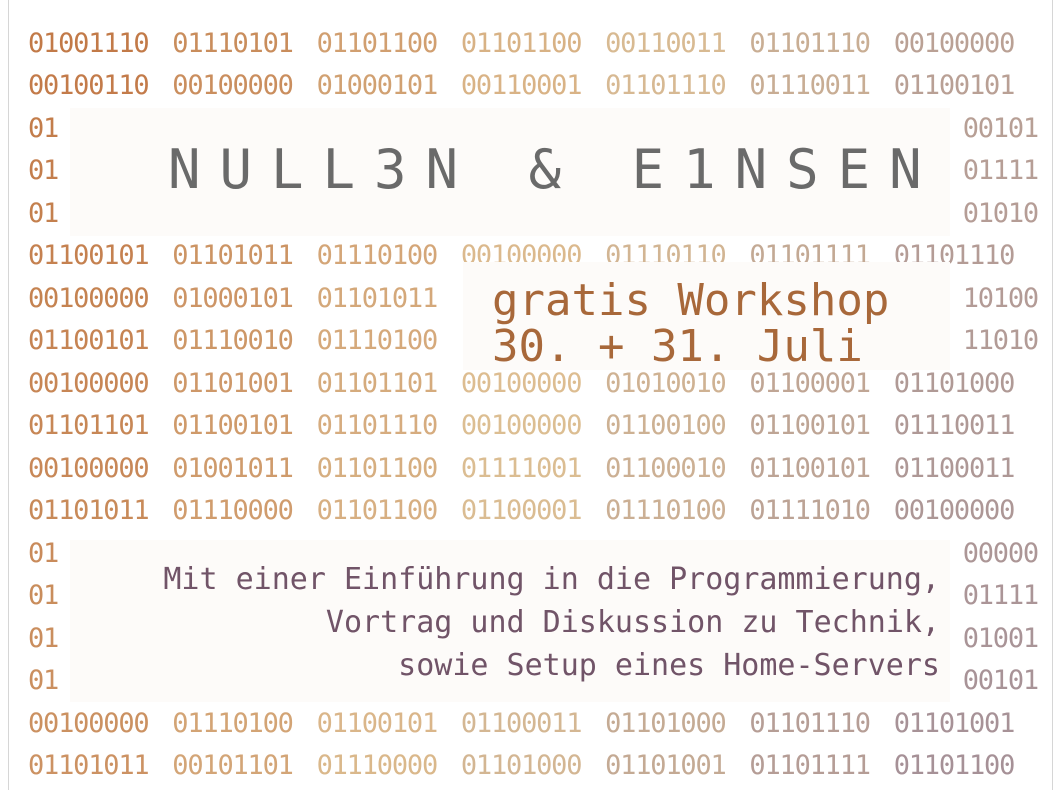  I want to click on workshop-dates: 30. + 31. Juli, so click(677, 346).